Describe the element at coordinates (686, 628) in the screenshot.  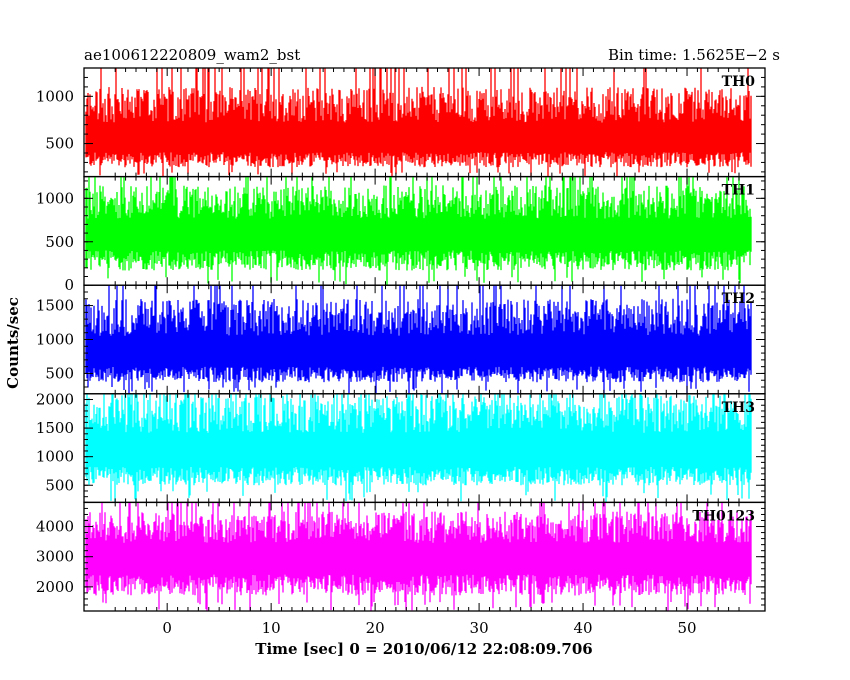
I see `x-tick-label: 50` at that location.